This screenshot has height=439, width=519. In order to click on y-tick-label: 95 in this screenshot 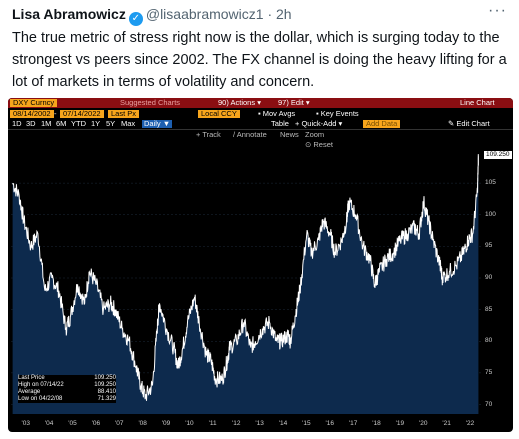, I will do `click(489, 246)`.